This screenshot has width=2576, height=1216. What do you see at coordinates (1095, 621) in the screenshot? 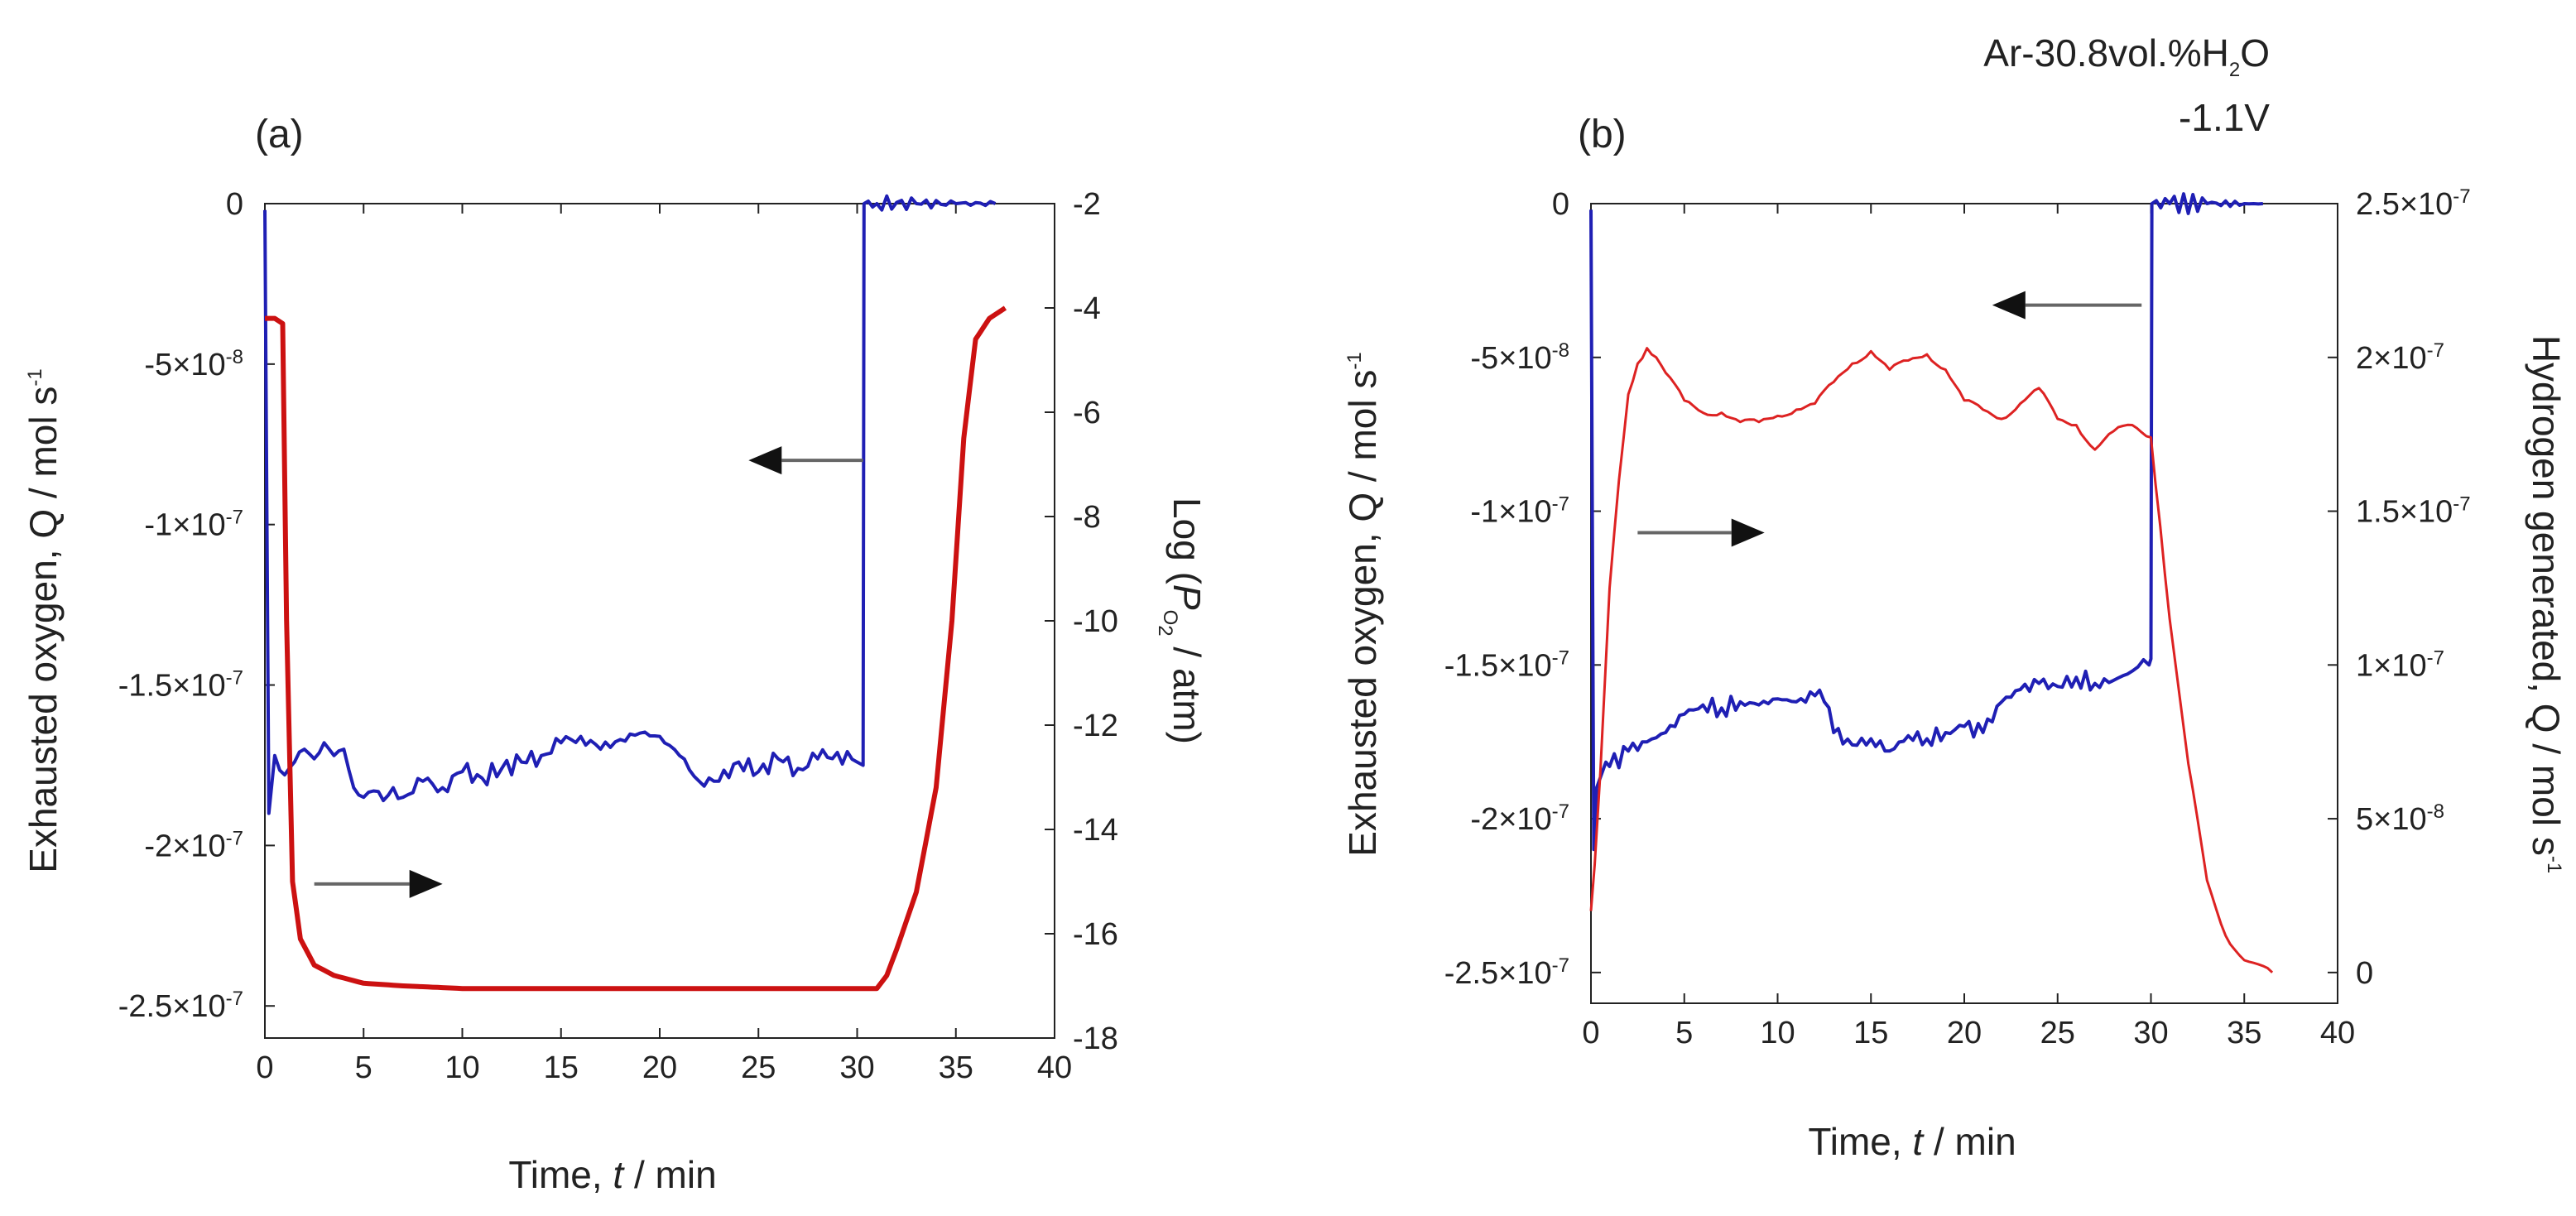
I see `y-tick-label-right: -10` at bounding box center [1095, 621].